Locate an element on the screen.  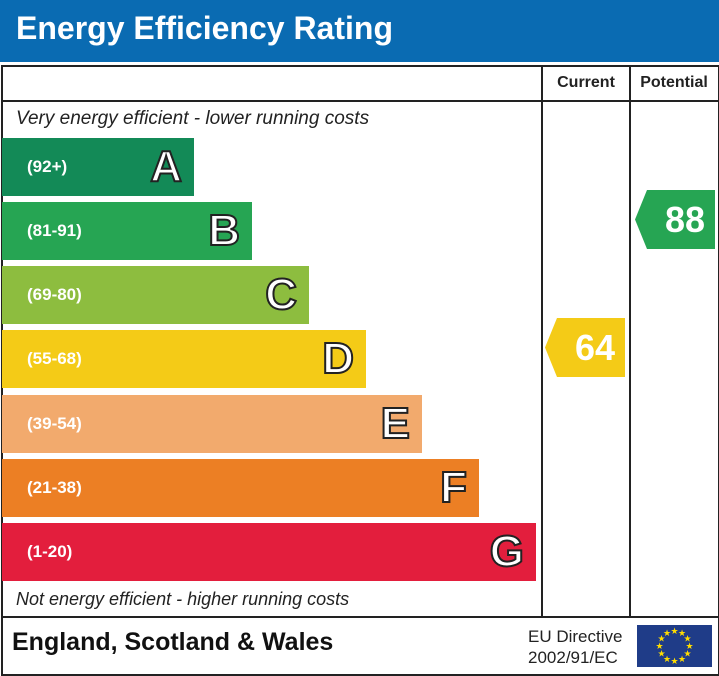
header-bar: Energy Efficiency Rating is located at coordinates (359, 31).